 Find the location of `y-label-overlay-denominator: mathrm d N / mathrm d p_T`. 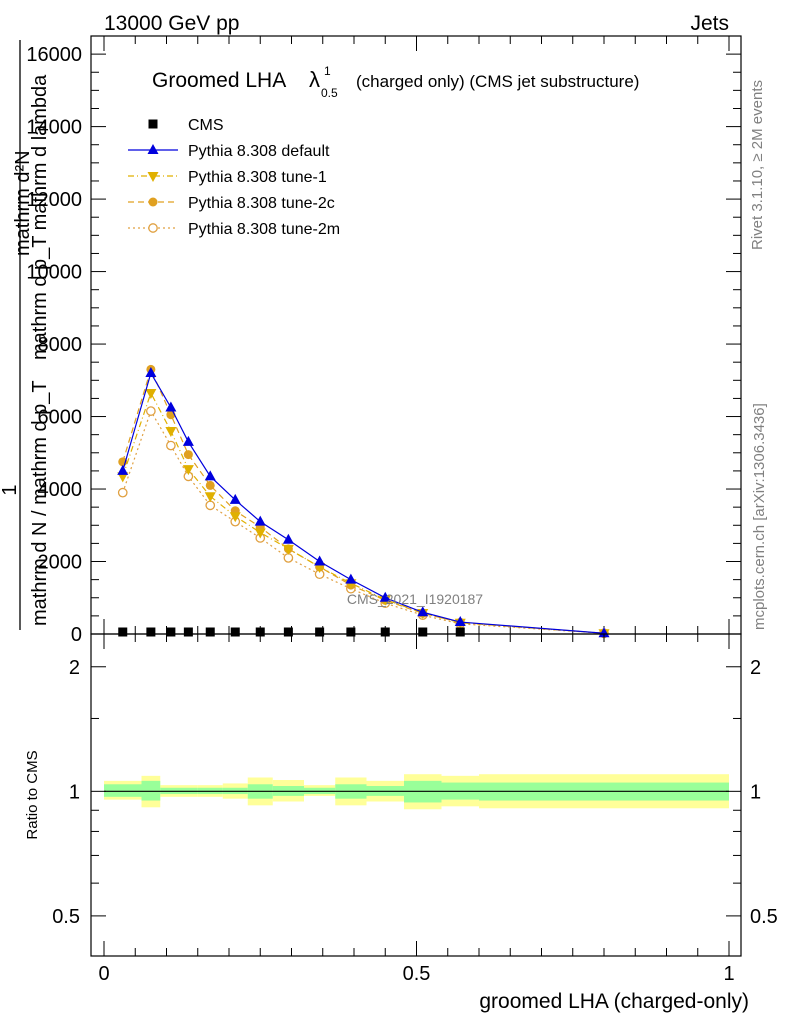

y-label-overlay-denominator: mathrm d N / mathrm d p_T is located at coordinates (40, 503).